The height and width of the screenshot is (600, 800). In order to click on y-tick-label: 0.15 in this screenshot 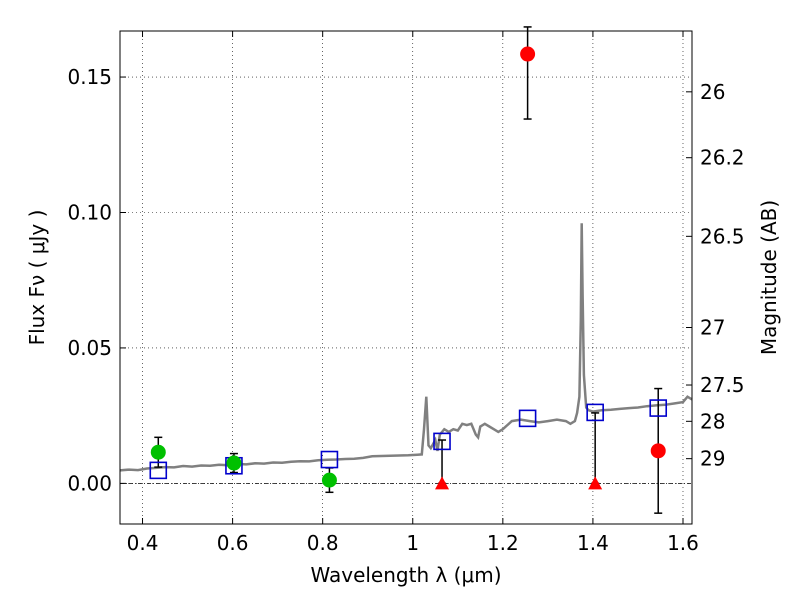, I will do `click(89, 77)`.